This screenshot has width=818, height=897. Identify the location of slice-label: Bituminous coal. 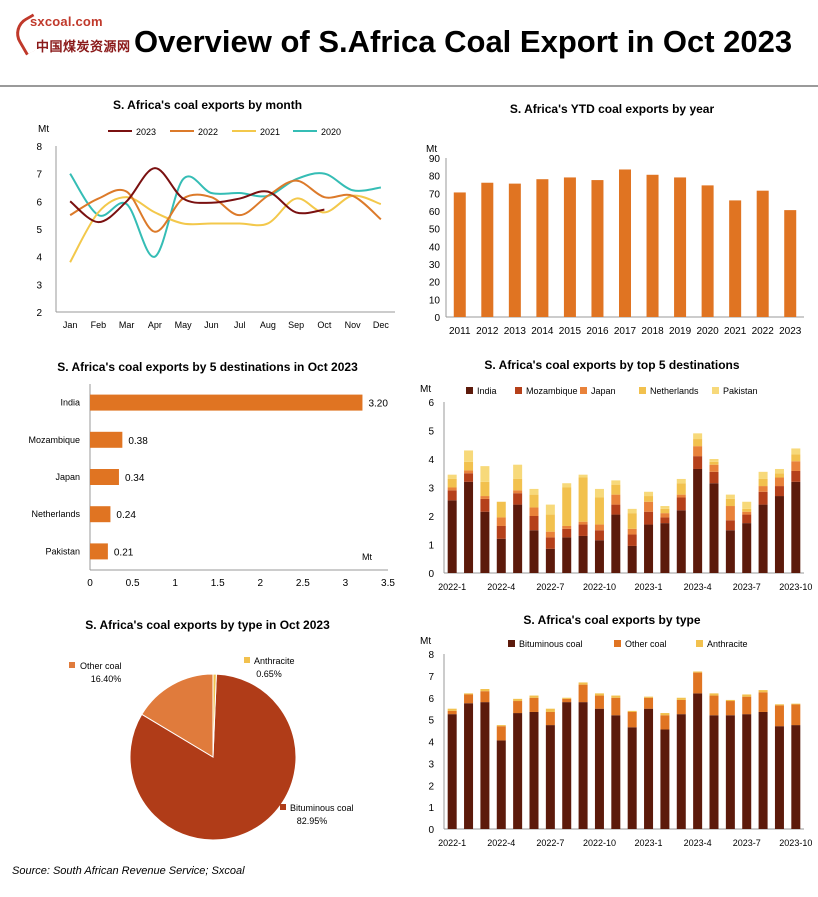
(322, 808).